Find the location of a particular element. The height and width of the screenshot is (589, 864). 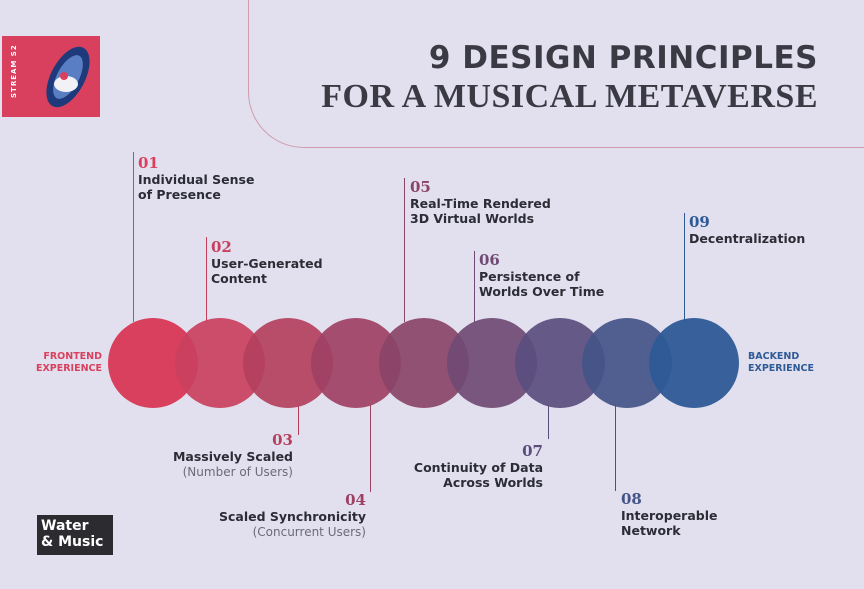

principle-06: 06 Persistence of Worlds Over Time is located at coordinates (542, 275).